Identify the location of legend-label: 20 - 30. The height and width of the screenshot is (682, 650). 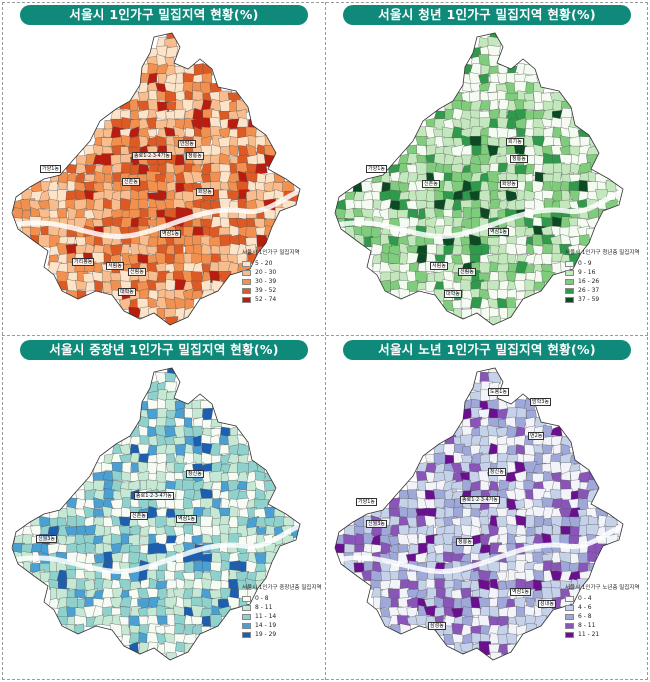
(266, 272).